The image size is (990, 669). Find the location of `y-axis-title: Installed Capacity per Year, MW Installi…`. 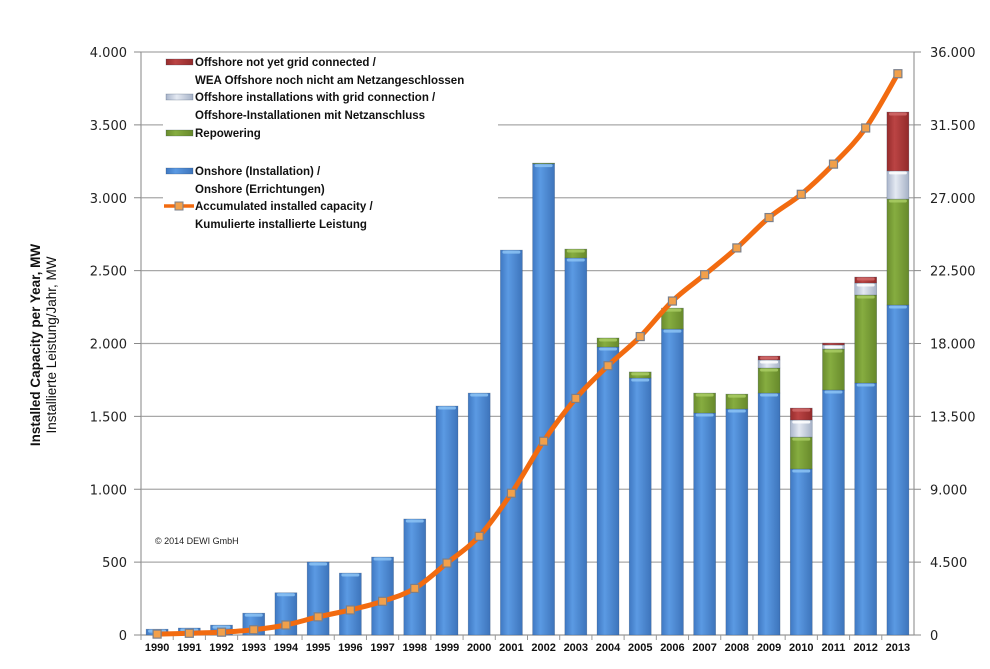

y-axis-title: Installed Capacity per Year, MW Installi… is located at coordinates (43, 345).